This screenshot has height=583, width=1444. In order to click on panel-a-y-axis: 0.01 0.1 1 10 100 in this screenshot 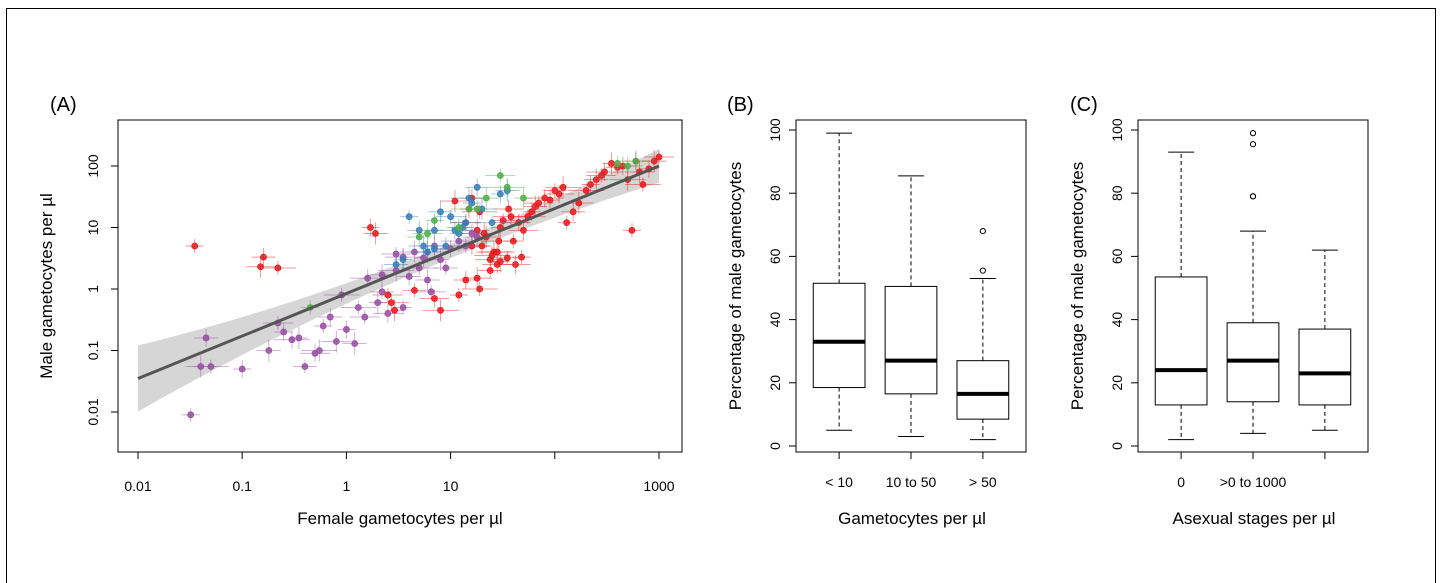, I will do `click(102, 290)`.